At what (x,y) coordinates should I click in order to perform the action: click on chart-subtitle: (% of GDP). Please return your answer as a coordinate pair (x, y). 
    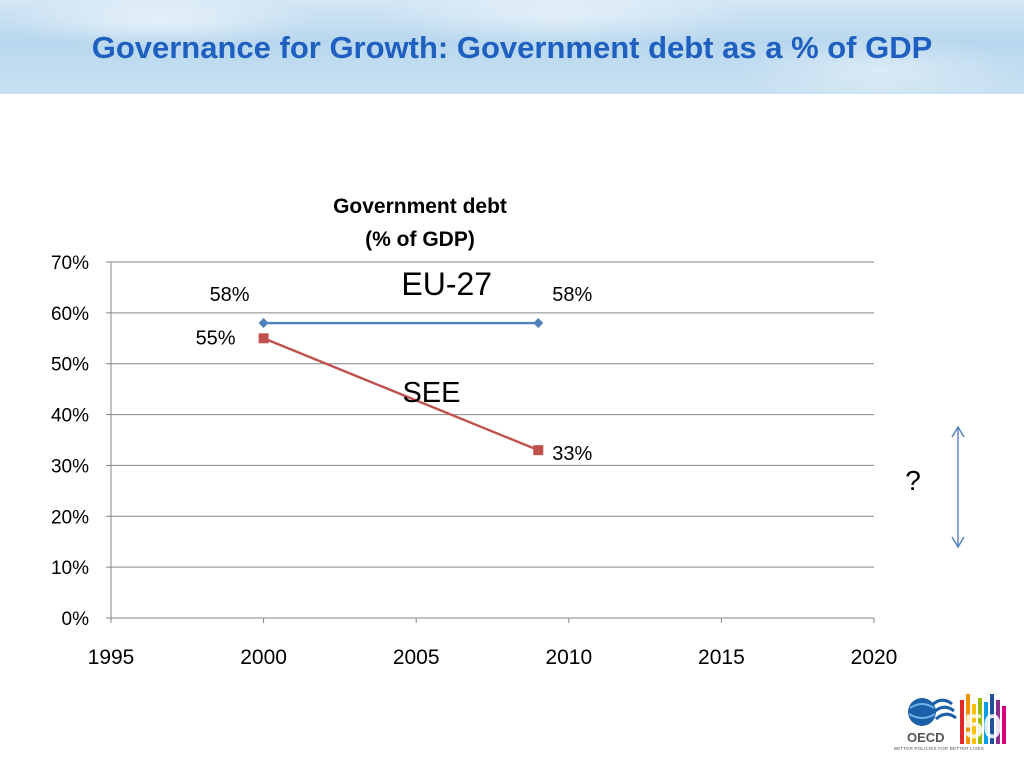
    Looking at the image, I should click on (420, 239).